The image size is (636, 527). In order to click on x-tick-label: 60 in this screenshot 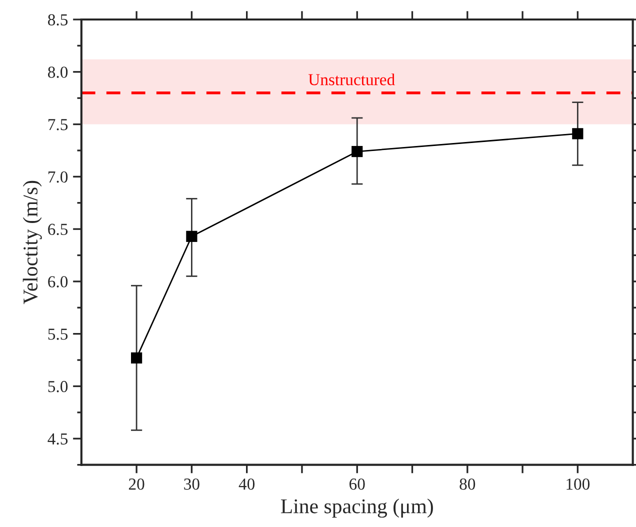, I will do `click(357, 484)`.